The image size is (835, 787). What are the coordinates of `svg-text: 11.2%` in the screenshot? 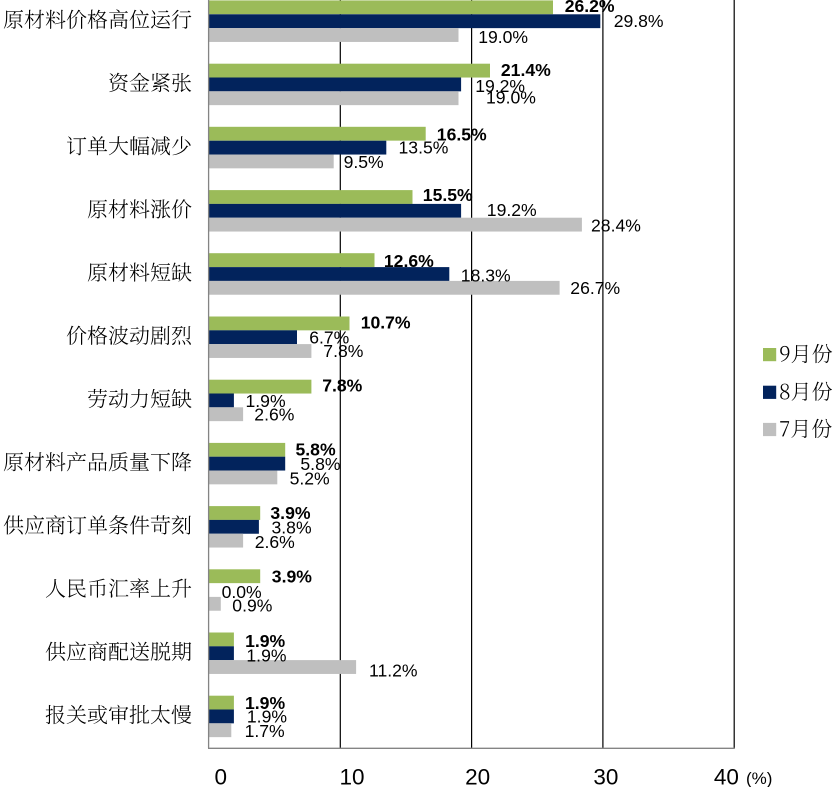 It's located at (393, 671).